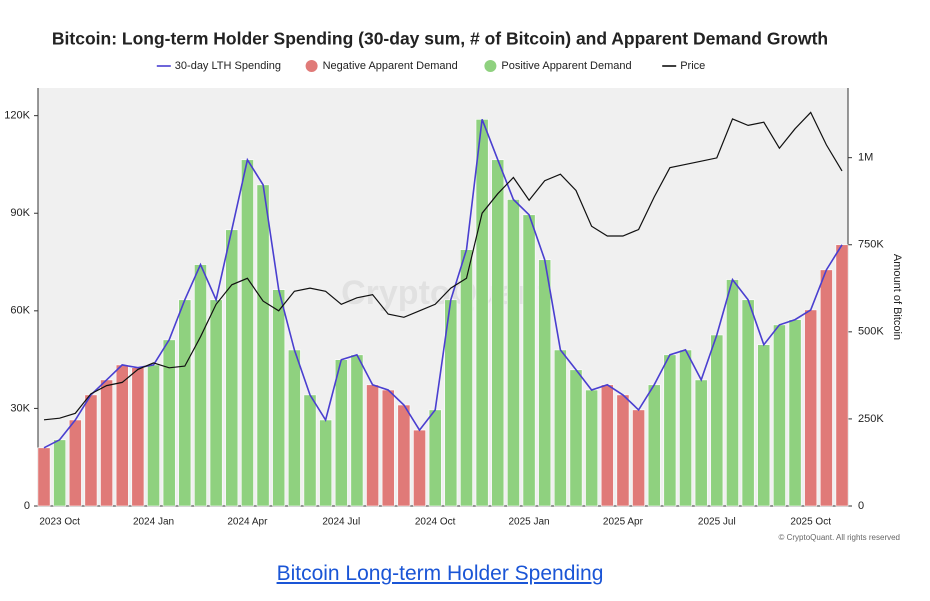 The height and width of the screenshot is (601, 930). Describe the element at coordinates (623, 522) in the screenshot. I see `x-tick-label: 2025 Apr` at that location.